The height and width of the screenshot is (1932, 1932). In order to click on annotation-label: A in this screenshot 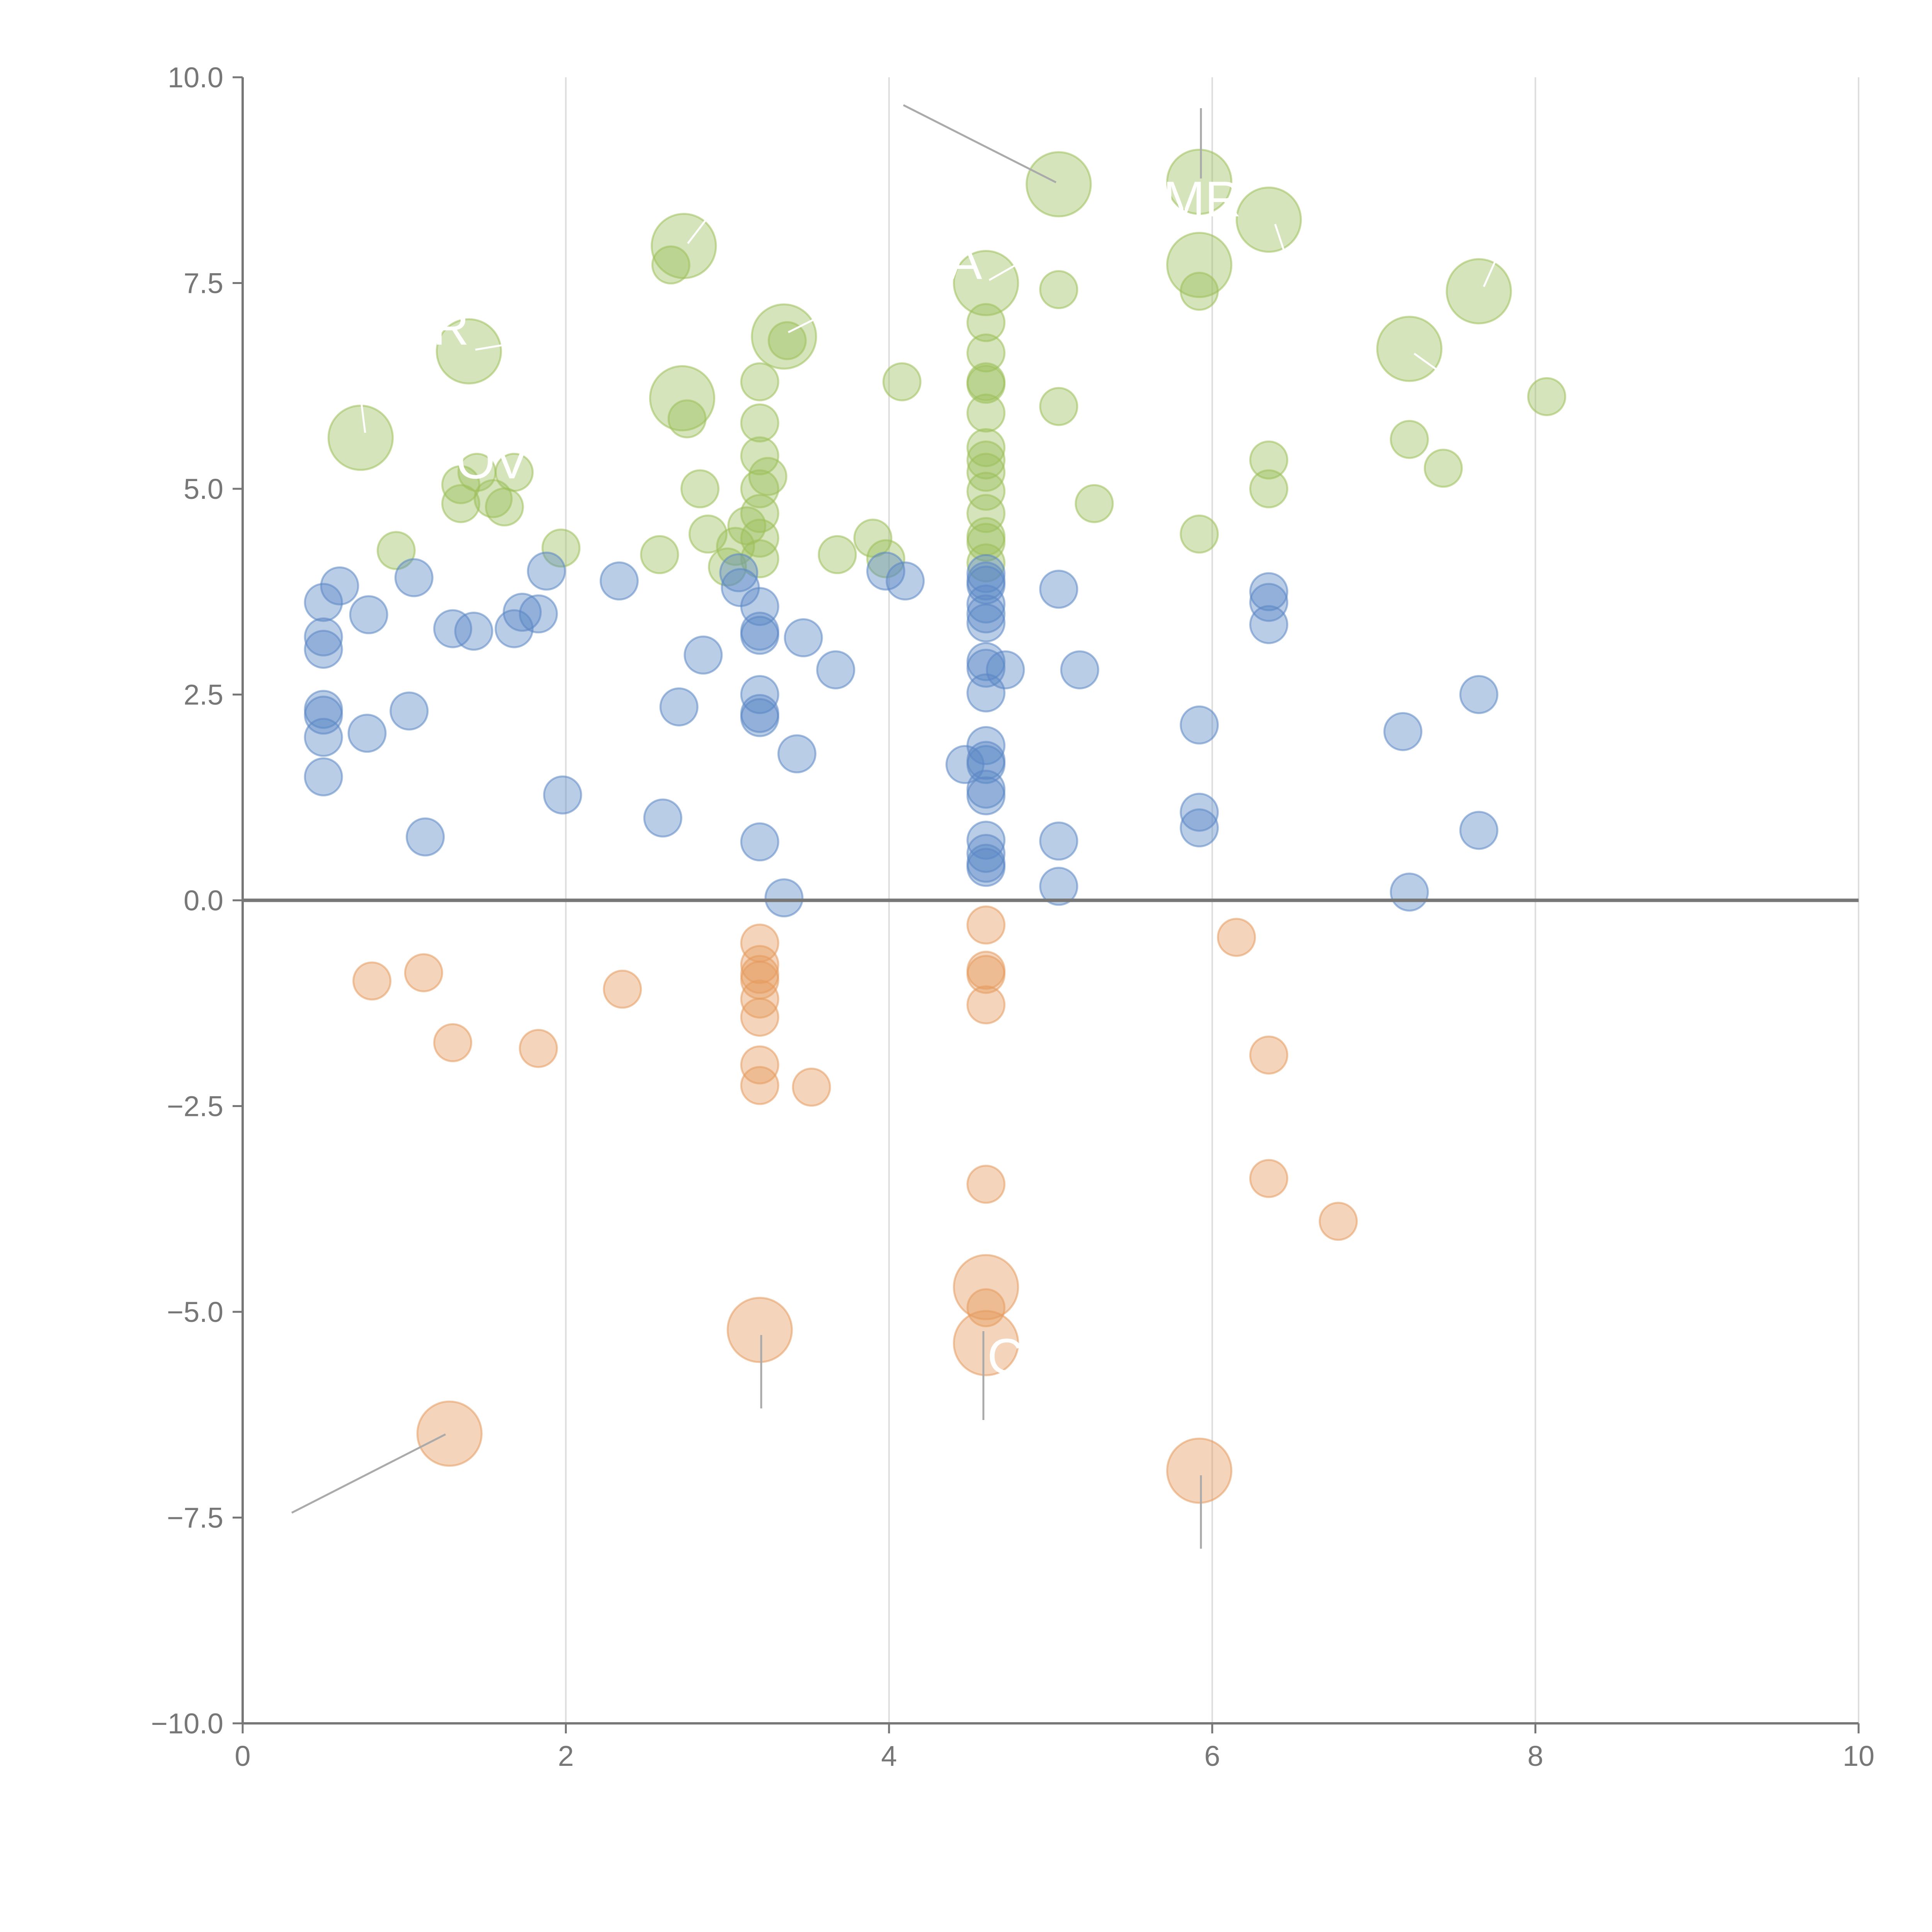, I will do `click(965, 261)`.